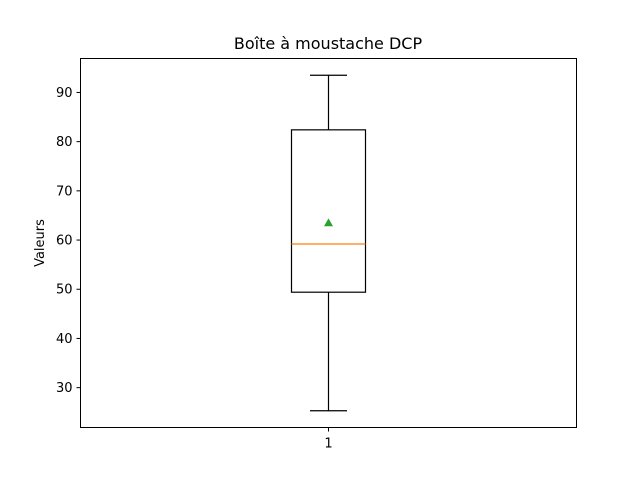 This screenshot has height=480, width=640. What do you see at coordinates (328, 444) in the screenshot?
I see `x-tick-label: 1` at bounding box center [328, 444].